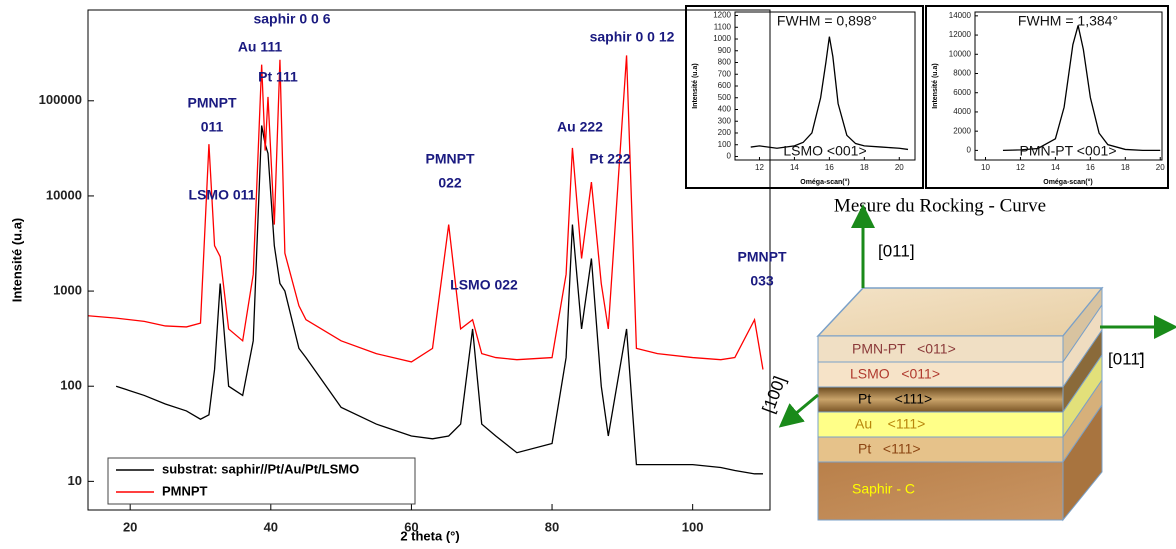 The image size is (1176, 549). I want to click on y-tick-label: 12000, so click(960, 34).